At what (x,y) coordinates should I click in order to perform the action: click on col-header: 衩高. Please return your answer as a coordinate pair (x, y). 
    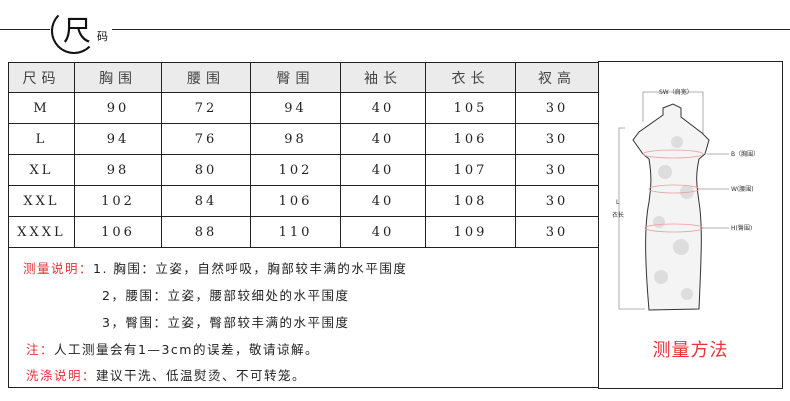
    Looking at the image, I should click on (557, 77).